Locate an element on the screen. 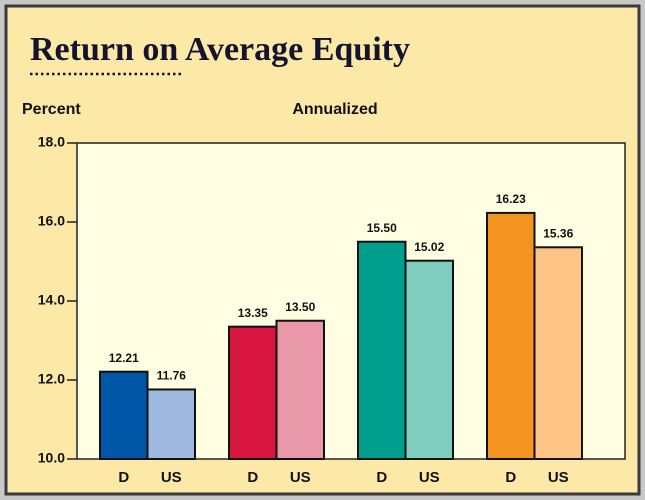 The image size is (645, 500). chart-title: Return on Average Equity is located at coordinates (220, 49).